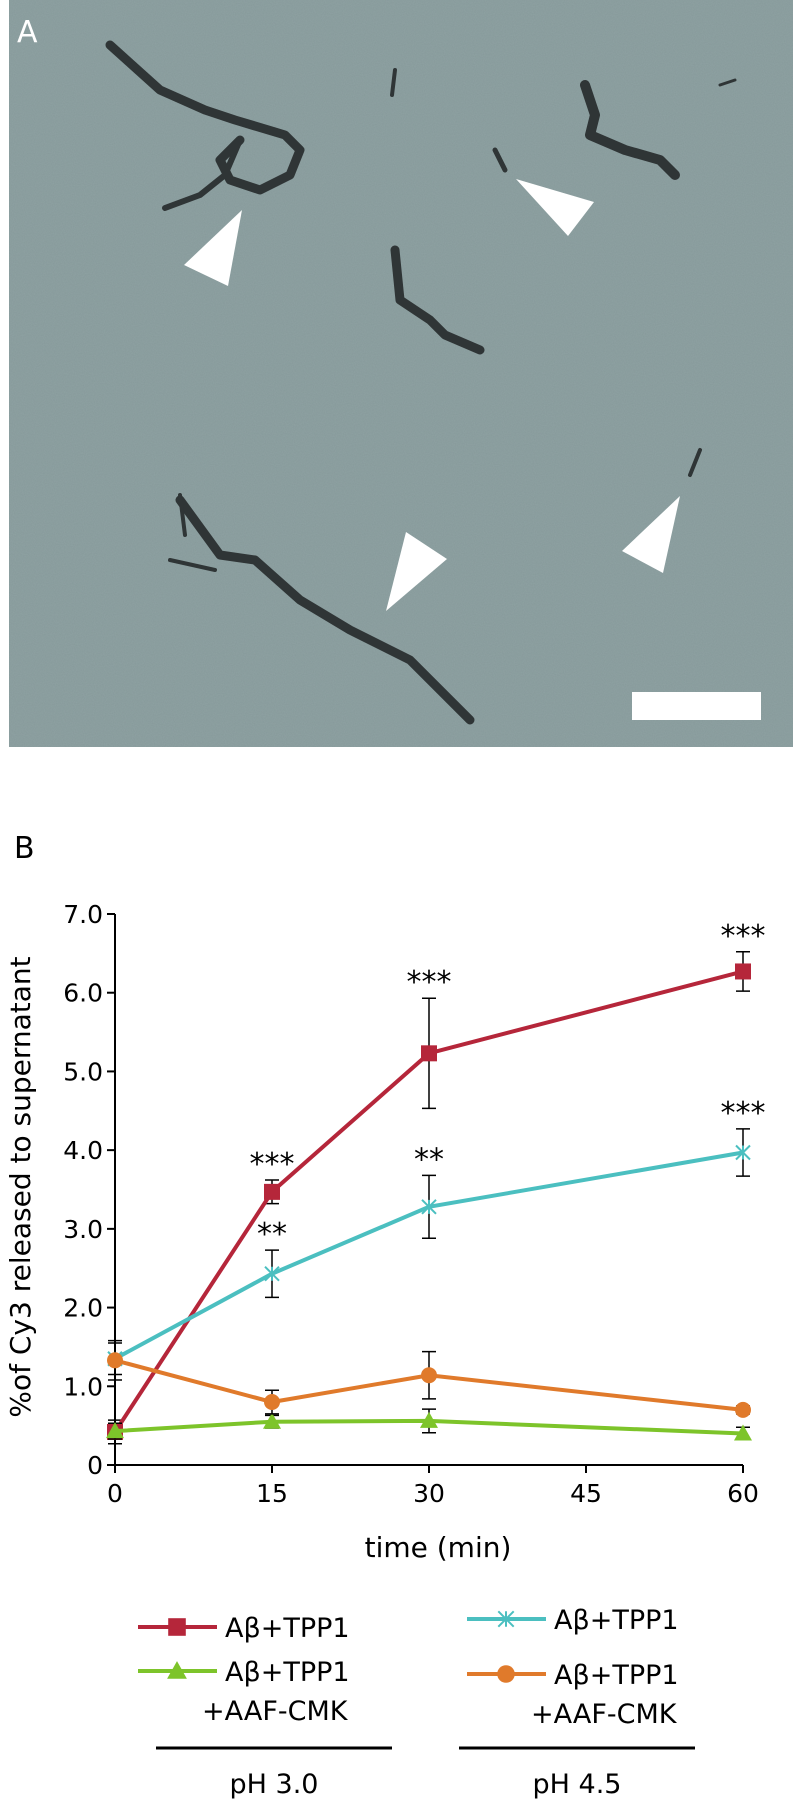 The width and height of the screenshot is (793, 1811). I want to click on panel-label: A, so click(27, 32).